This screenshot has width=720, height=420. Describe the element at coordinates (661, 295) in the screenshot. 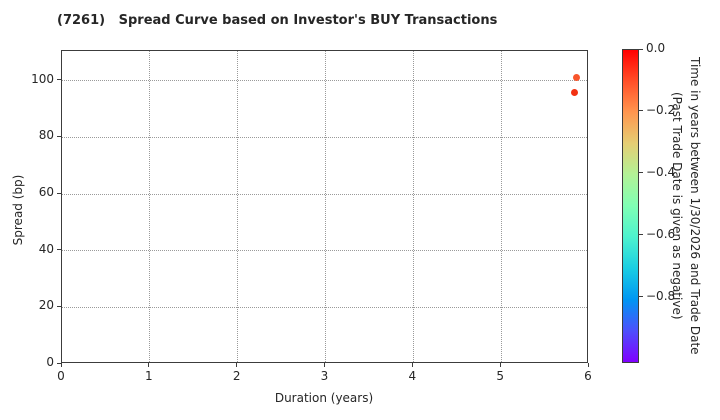

I see `colorbar-tick-label: −0.8` at that location.